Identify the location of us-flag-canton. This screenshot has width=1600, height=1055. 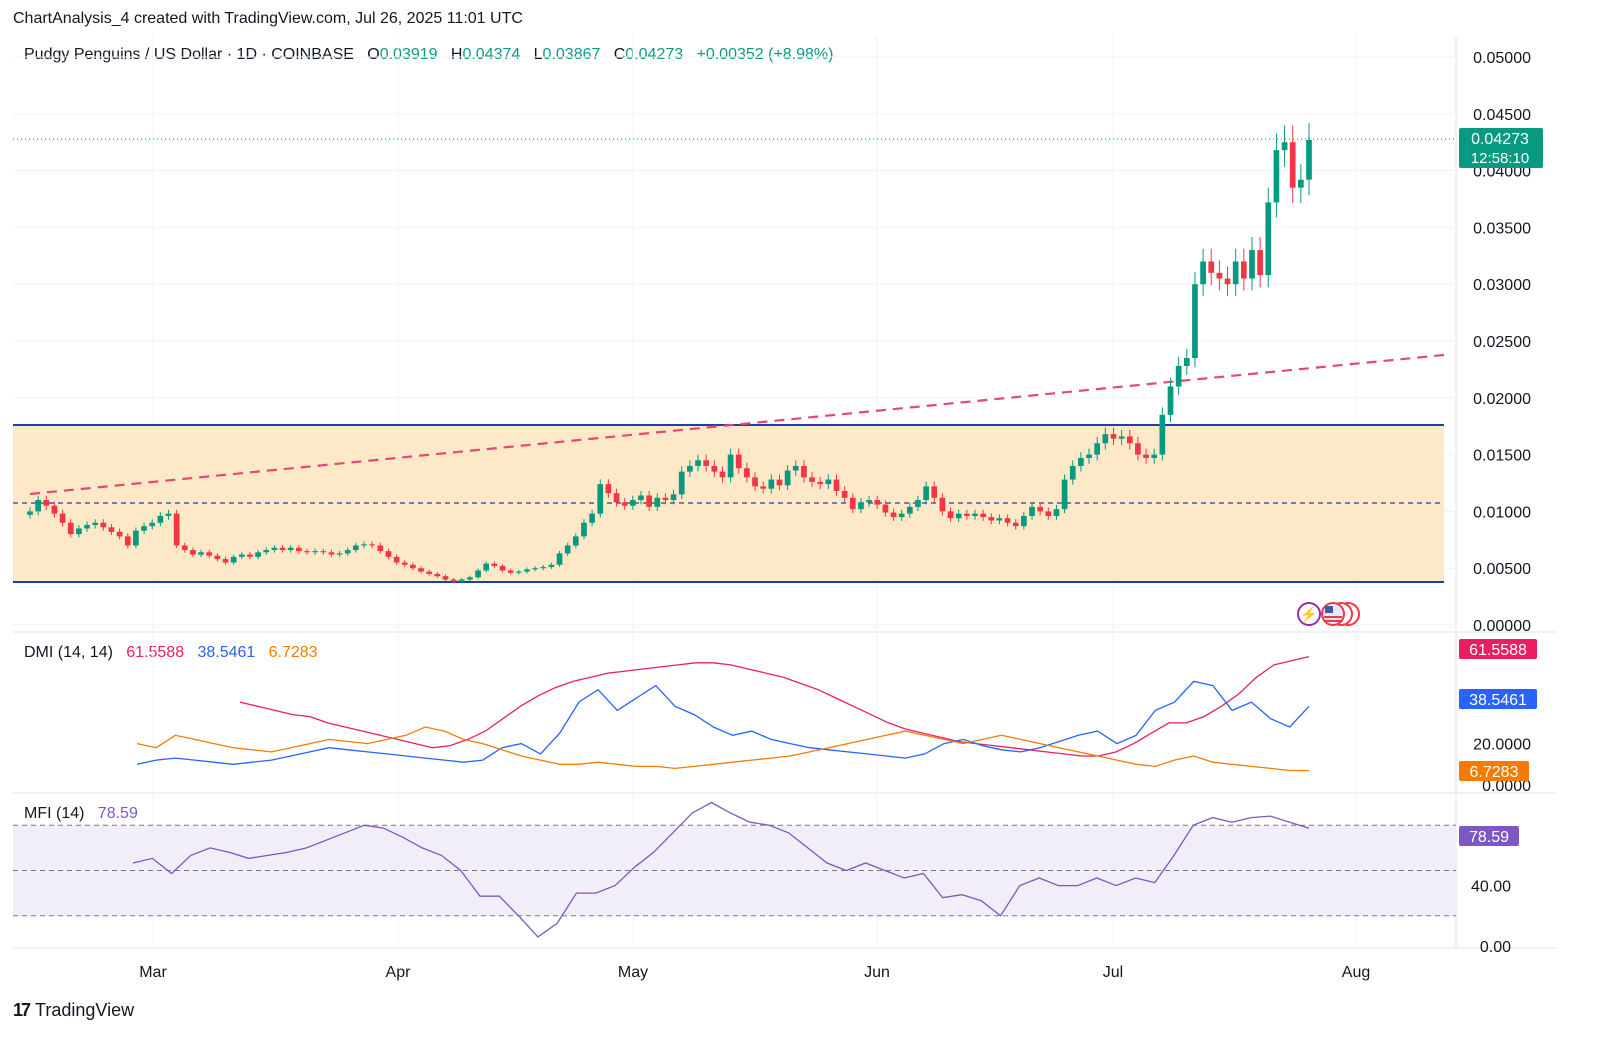
(1329, 609).